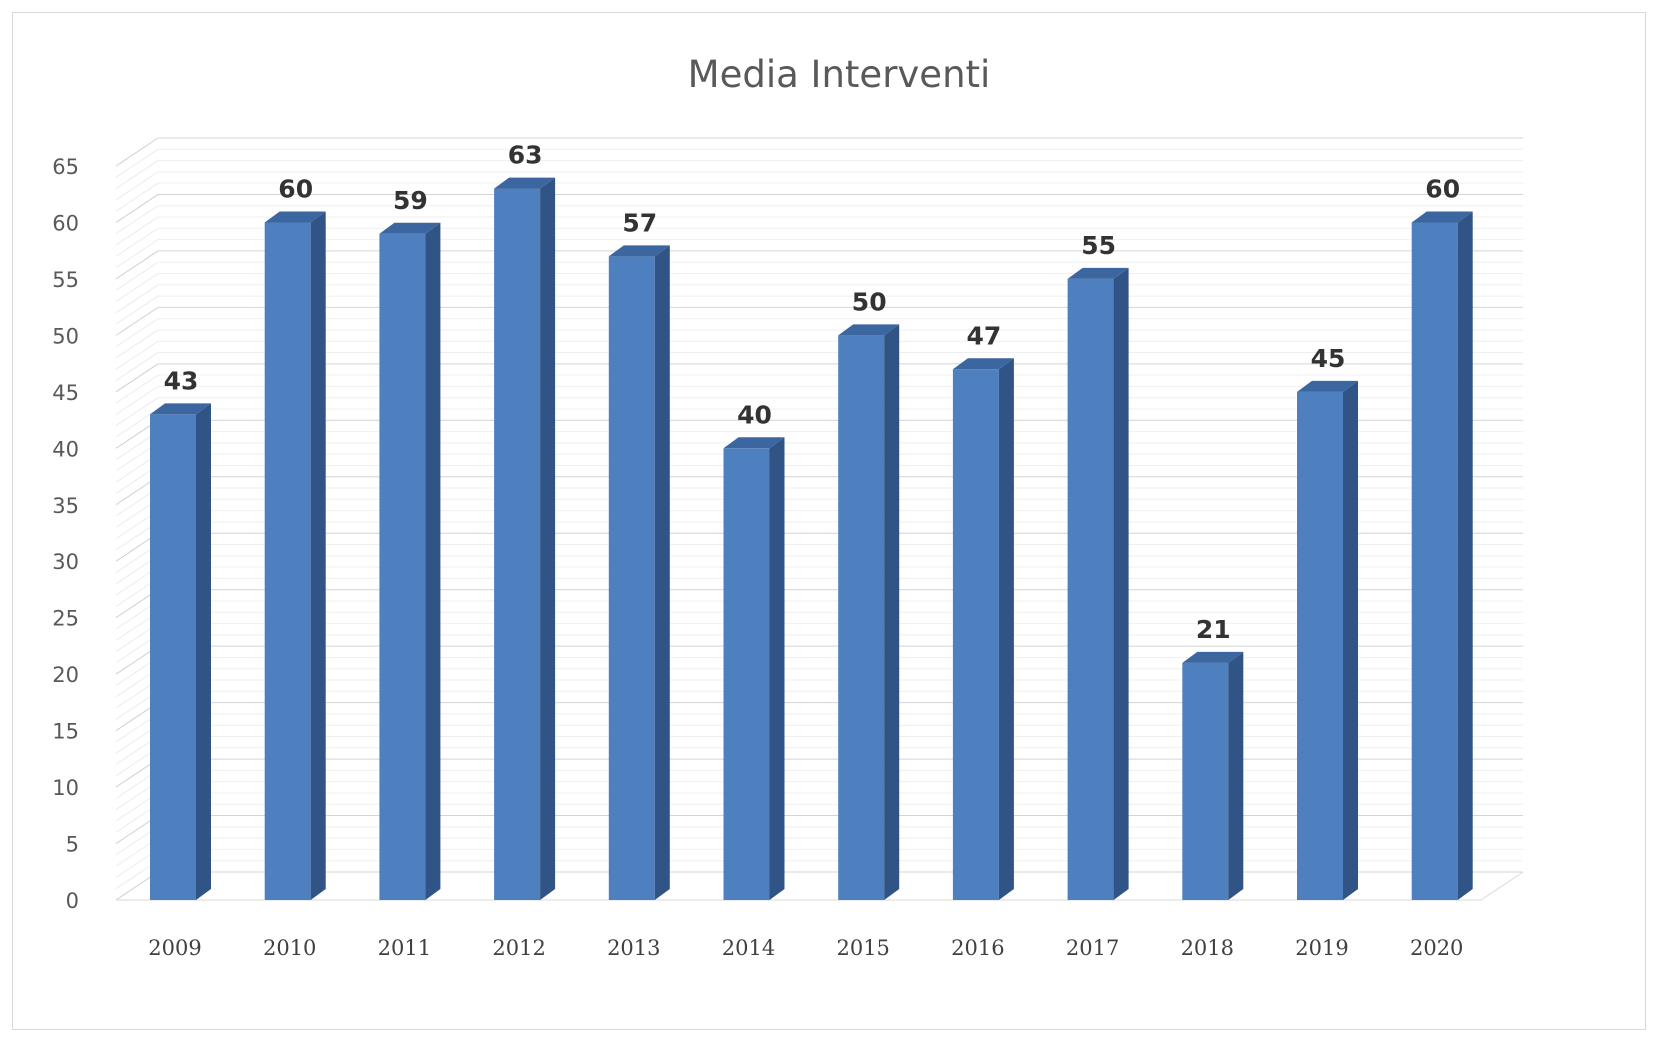 The height and width of the screenshot is (1039, 1656). I want to click on x-tick-label: 2009, so click(174, 948).